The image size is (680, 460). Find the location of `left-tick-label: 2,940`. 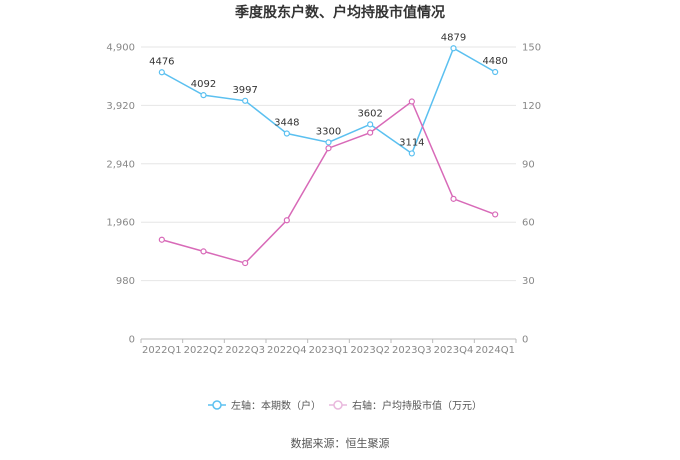

left-tick-label: 2,940 is located at coordinates (120, 164).